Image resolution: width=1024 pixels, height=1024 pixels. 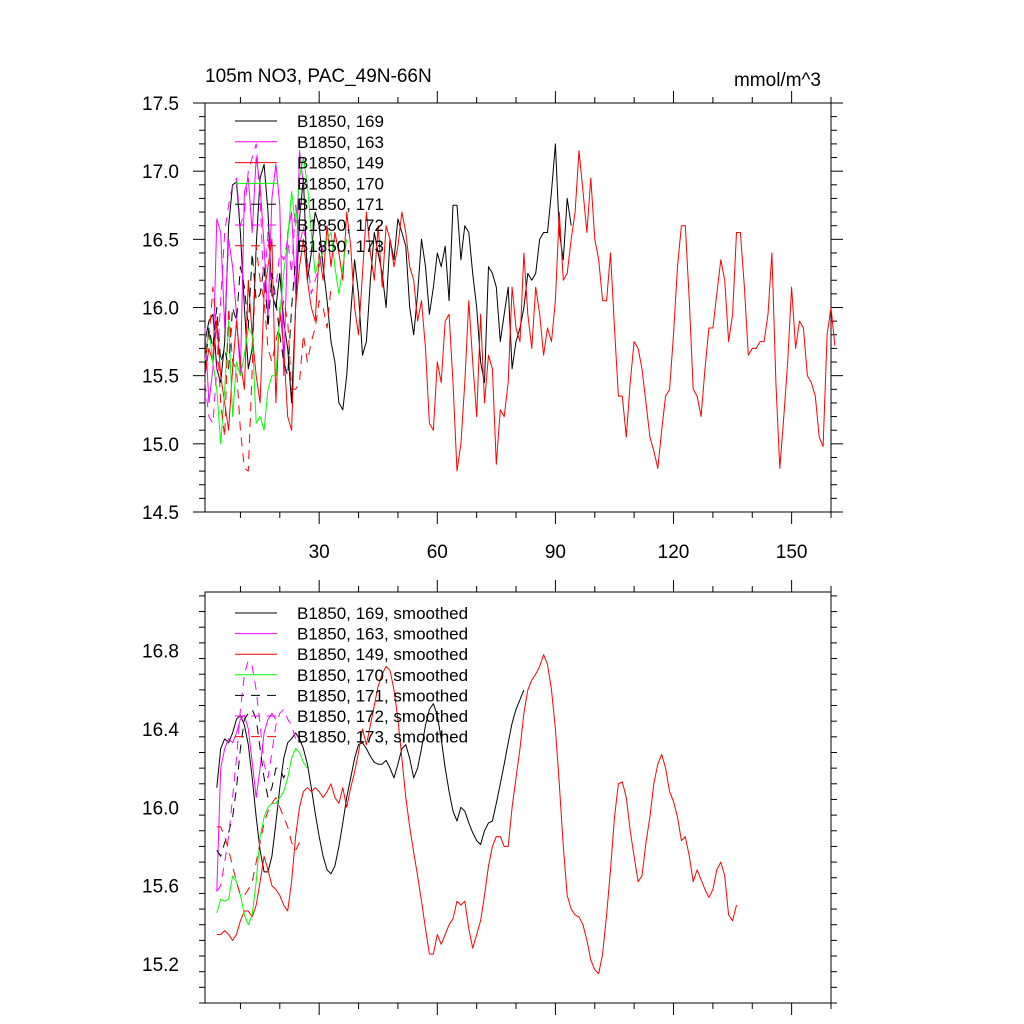 I want to click on legend-entry: B1850, 173, so click(x=340, y=246).